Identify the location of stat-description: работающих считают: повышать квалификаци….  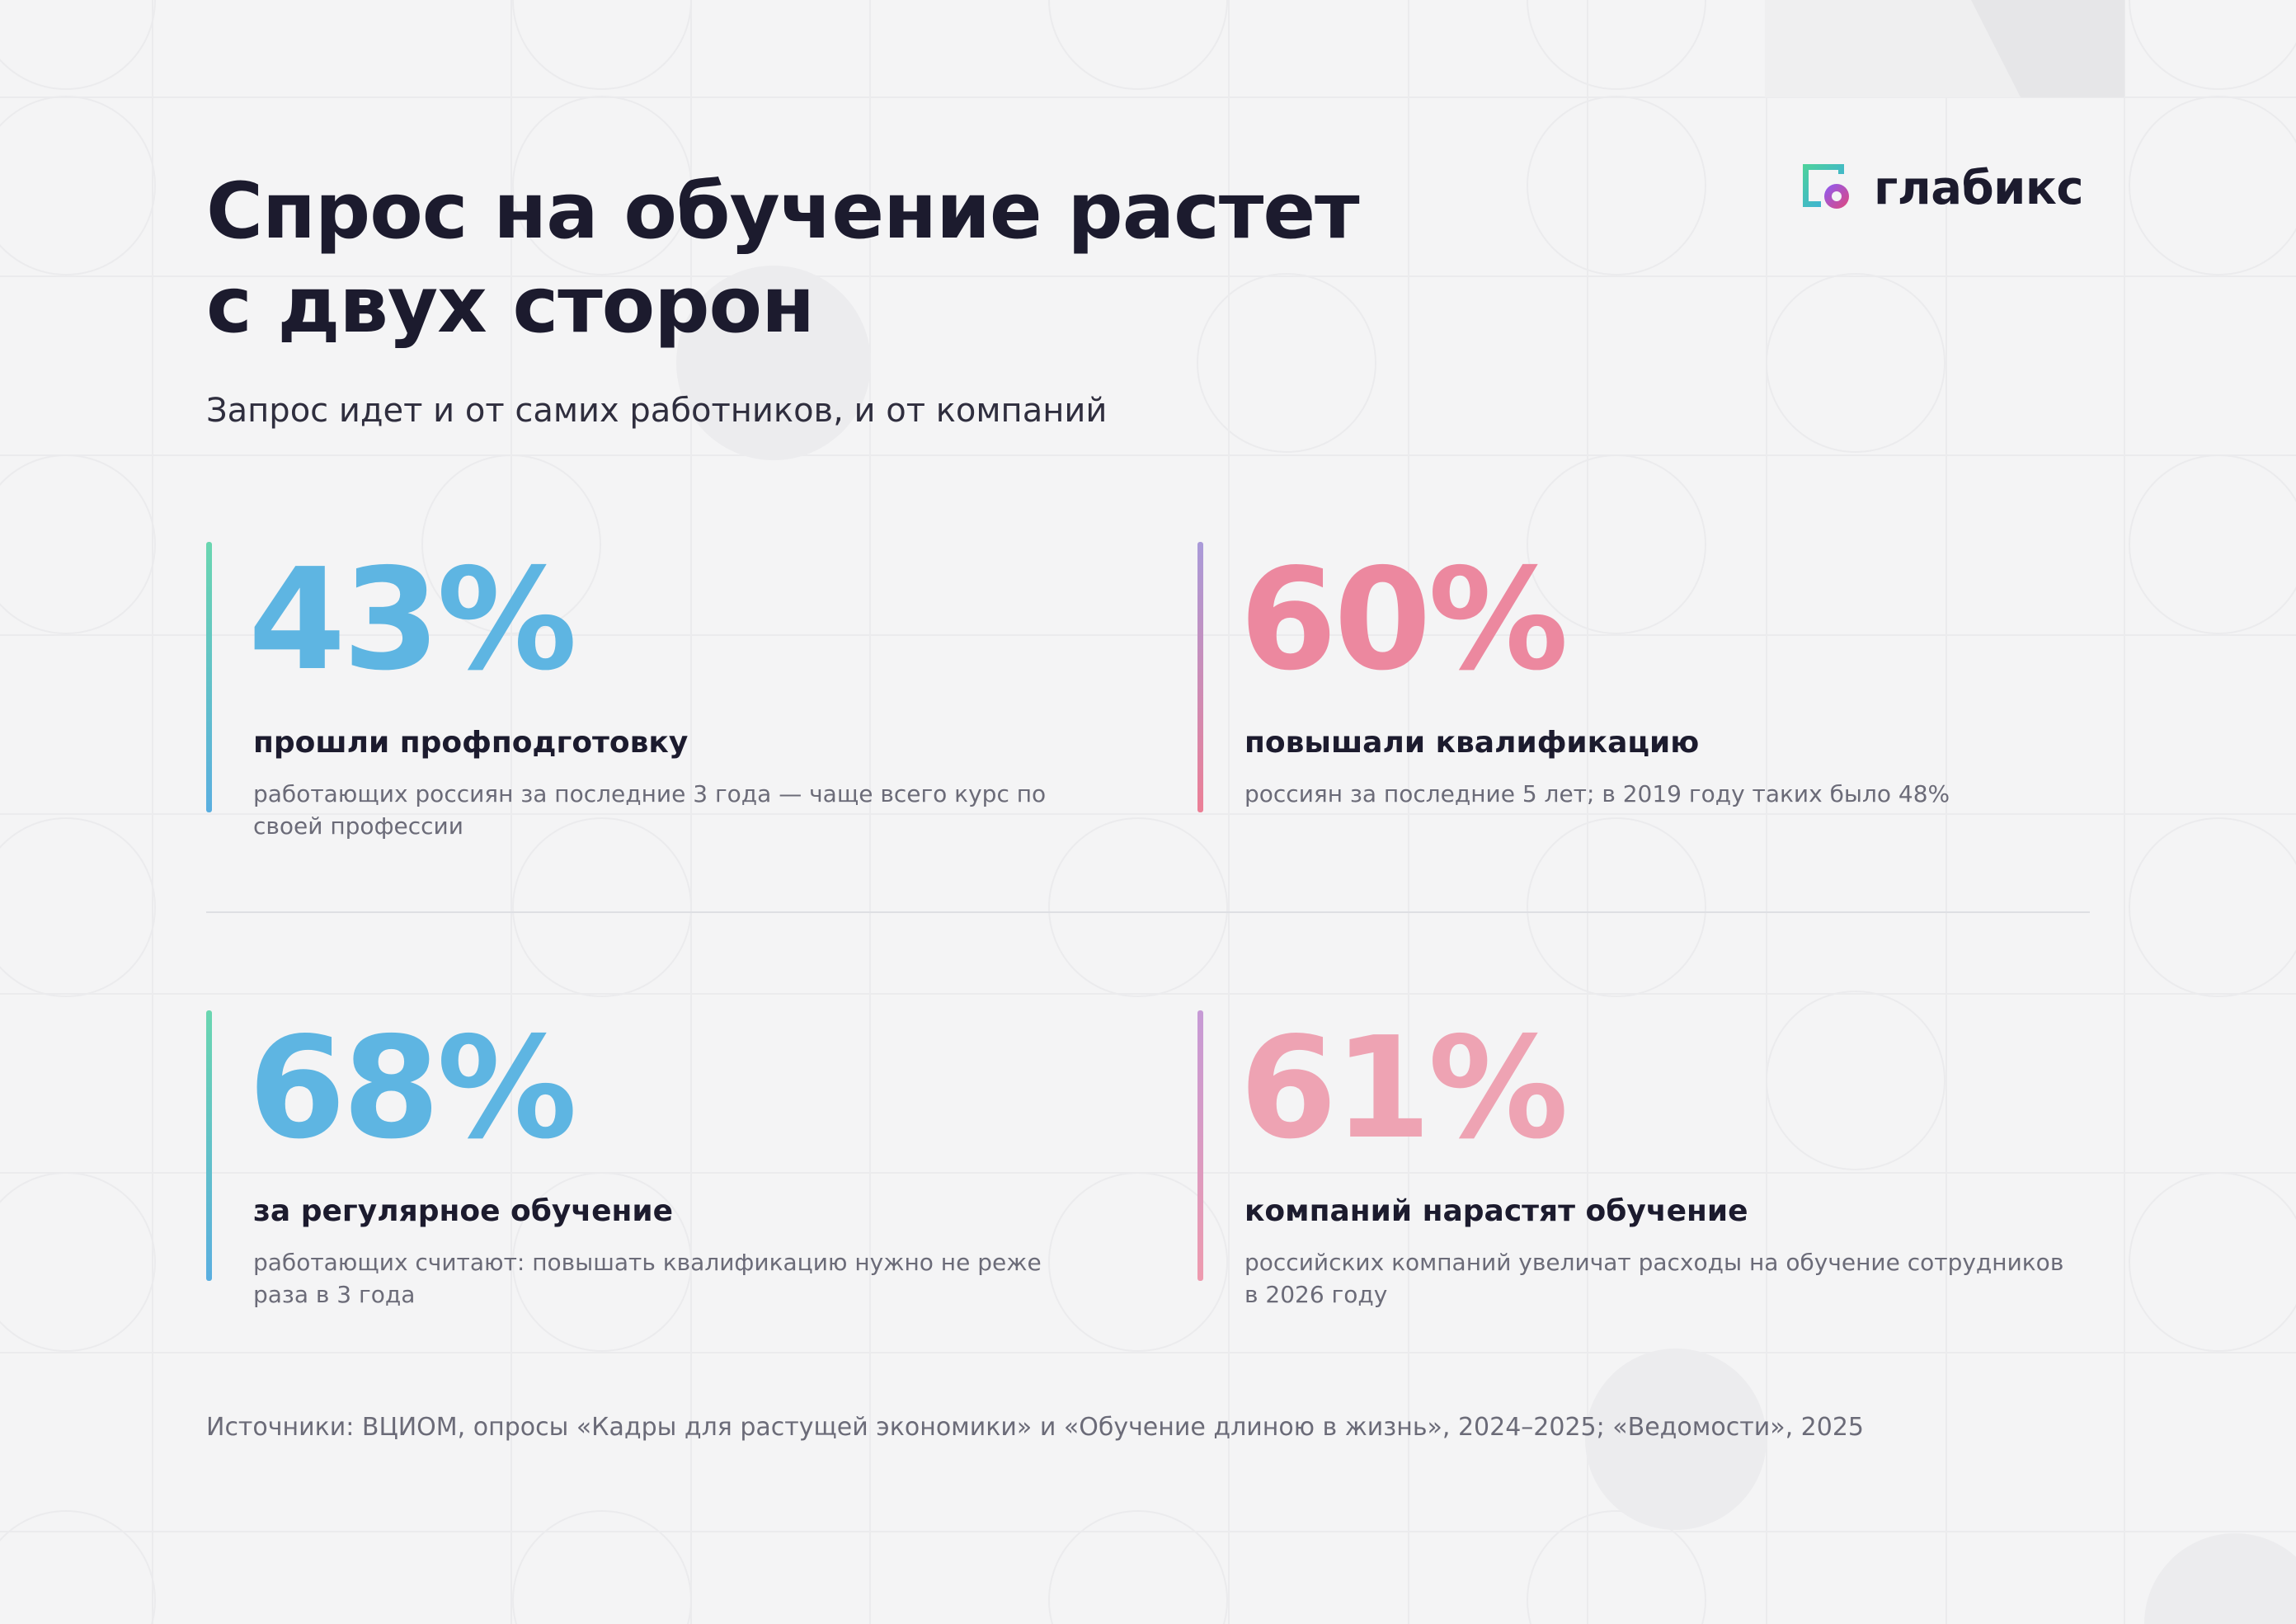
(647, 1278).